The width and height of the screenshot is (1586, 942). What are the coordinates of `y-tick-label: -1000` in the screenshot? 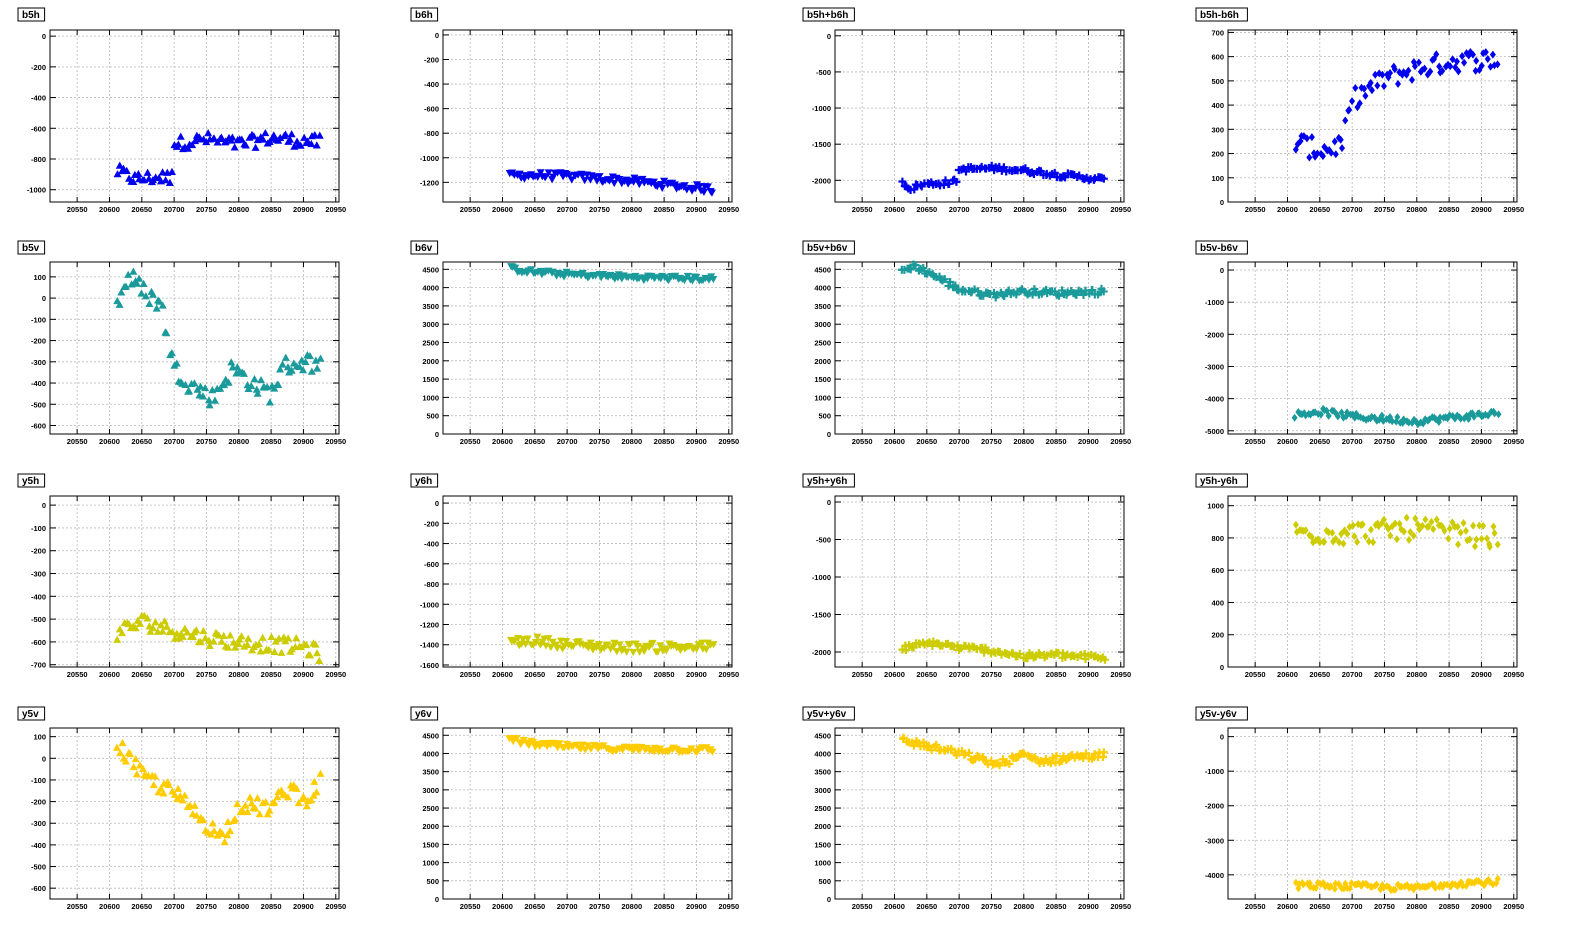 It's located at (429, 158).